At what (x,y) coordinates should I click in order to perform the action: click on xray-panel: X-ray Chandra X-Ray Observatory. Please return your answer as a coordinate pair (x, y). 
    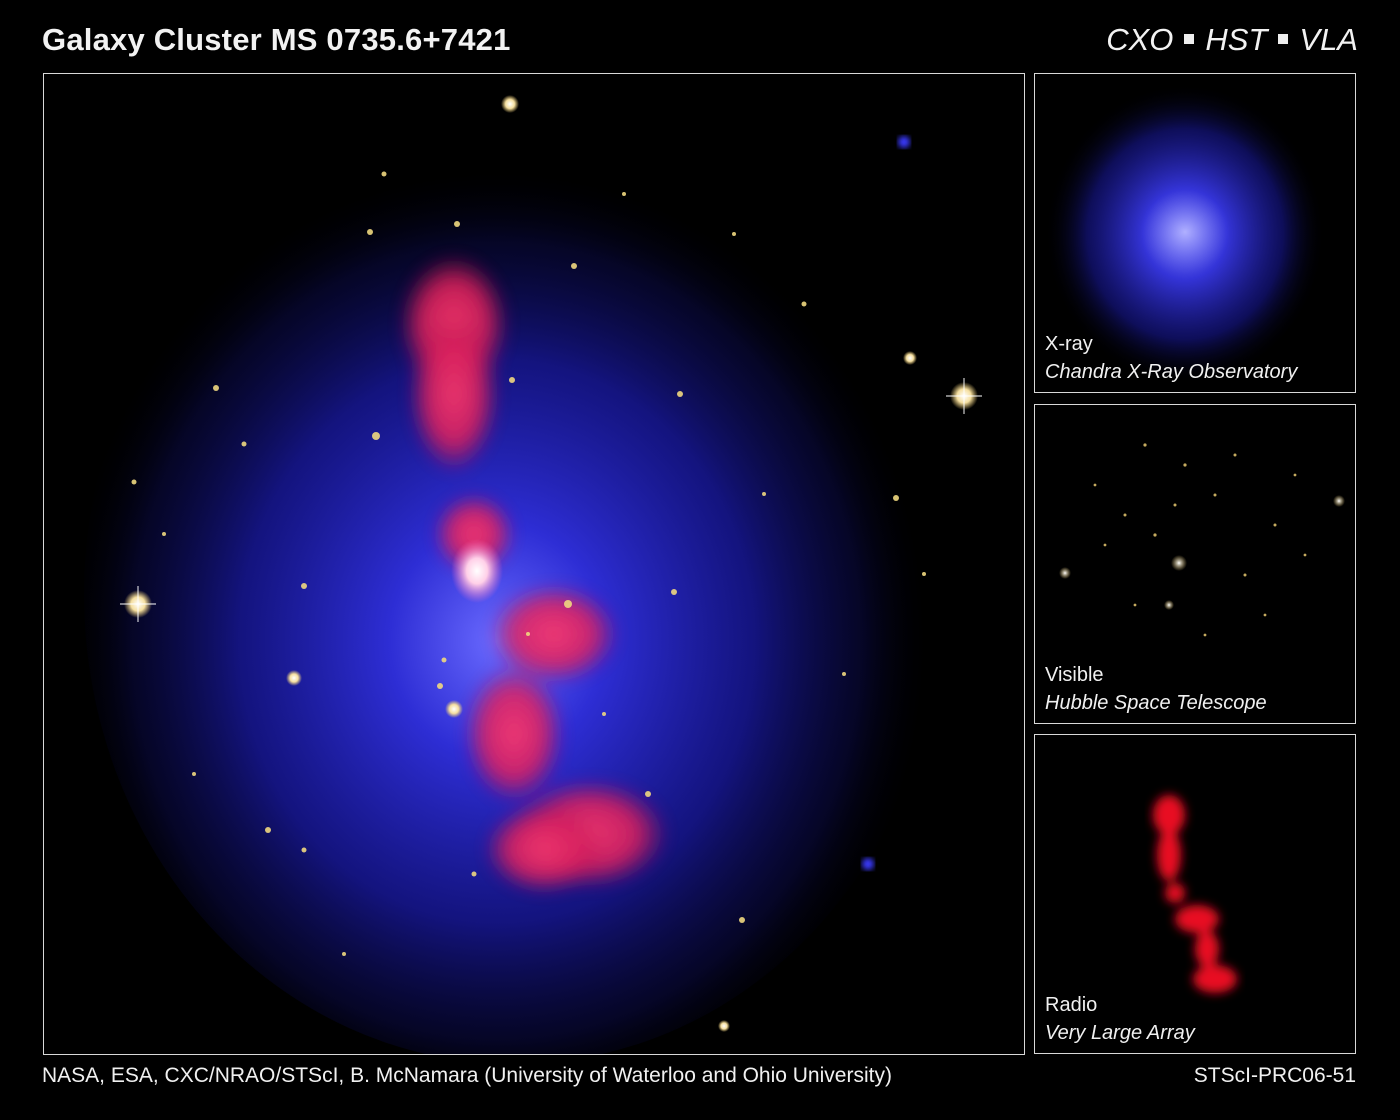
    Looking at the image, I should click on (1195, 233).